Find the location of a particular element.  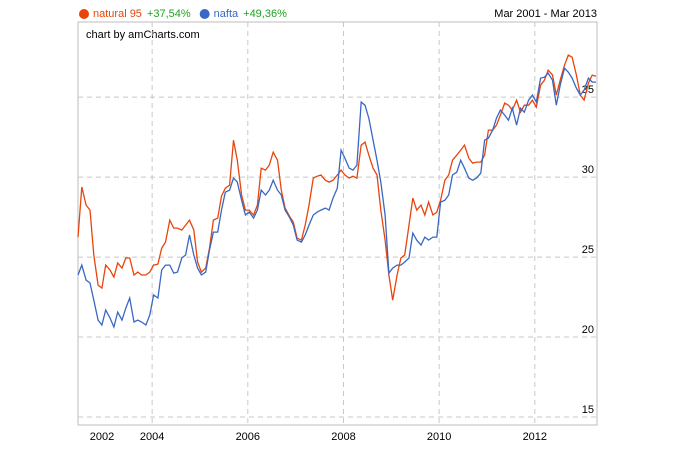

x-tick-label: 2010 is located at coordinates (439, 437).